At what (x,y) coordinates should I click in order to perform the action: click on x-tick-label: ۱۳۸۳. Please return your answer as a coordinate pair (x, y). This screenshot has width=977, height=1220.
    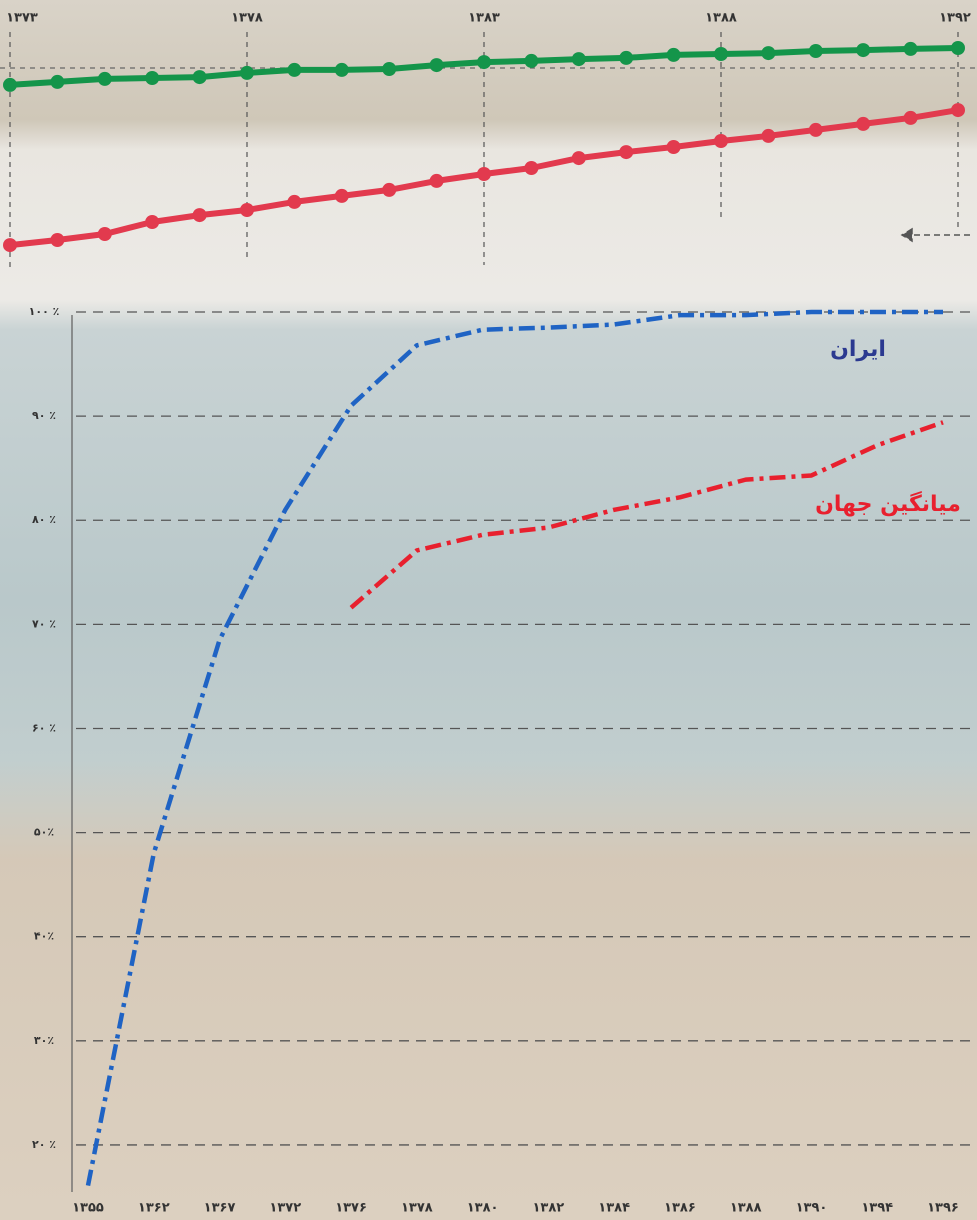
    Looking at the image, I should click on (484, 18).